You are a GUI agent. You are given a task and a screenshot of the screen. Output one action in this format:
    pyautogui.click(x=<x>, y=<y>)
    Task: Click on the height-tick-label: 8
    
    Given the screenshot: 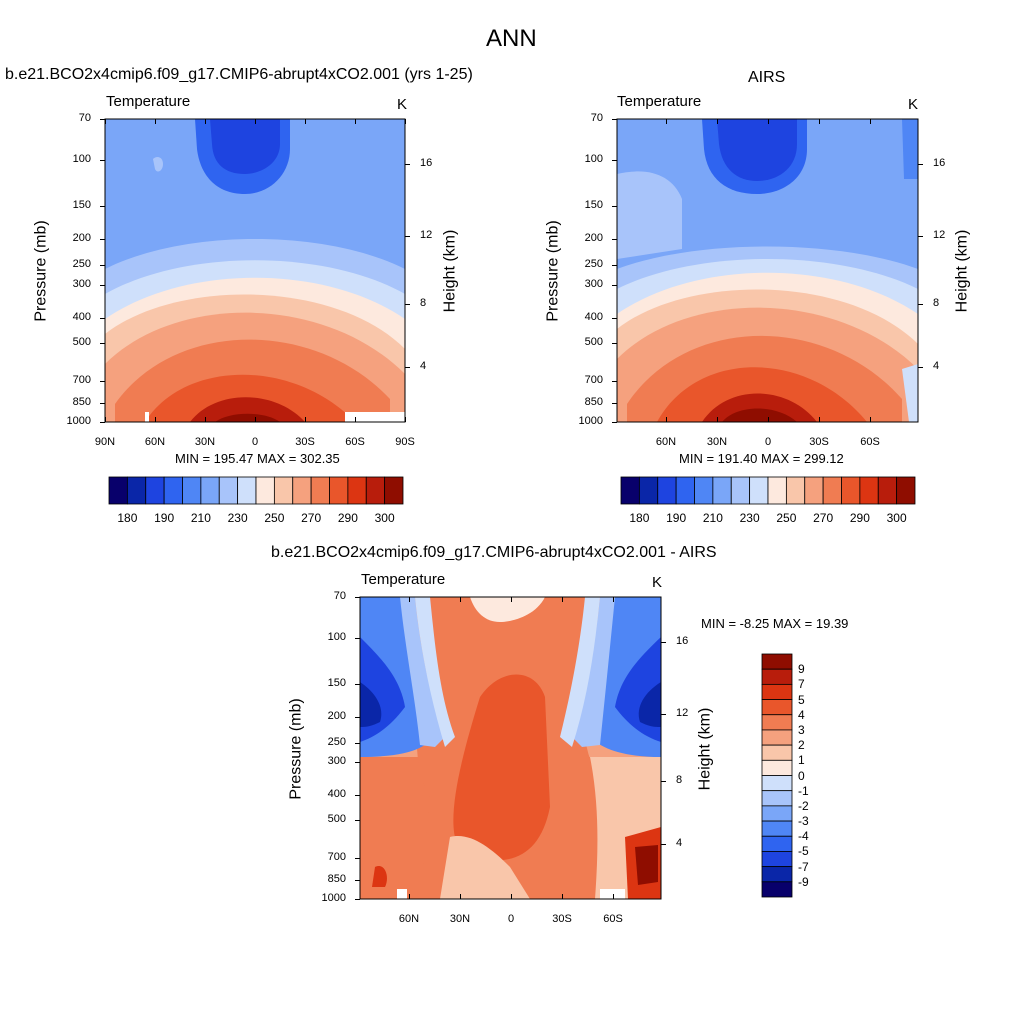 What is the action you would take?
    pyautogui.click(x=936, y=303)
    